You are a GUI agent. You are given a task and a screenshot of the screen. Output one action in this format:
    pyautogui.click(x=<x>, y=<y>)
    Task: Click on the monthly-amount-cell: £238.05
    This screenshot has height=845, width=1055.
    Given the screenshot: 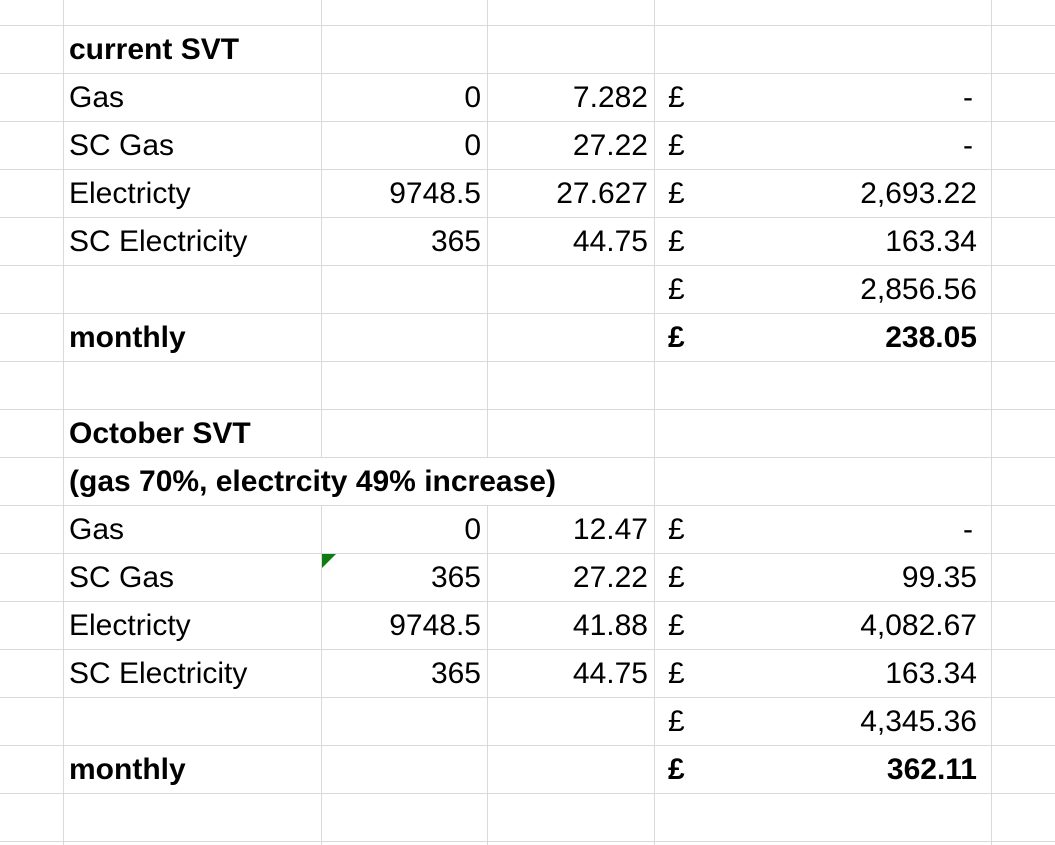 What is the action you would take?
    pyautogui.click(x=823, y=338)
    